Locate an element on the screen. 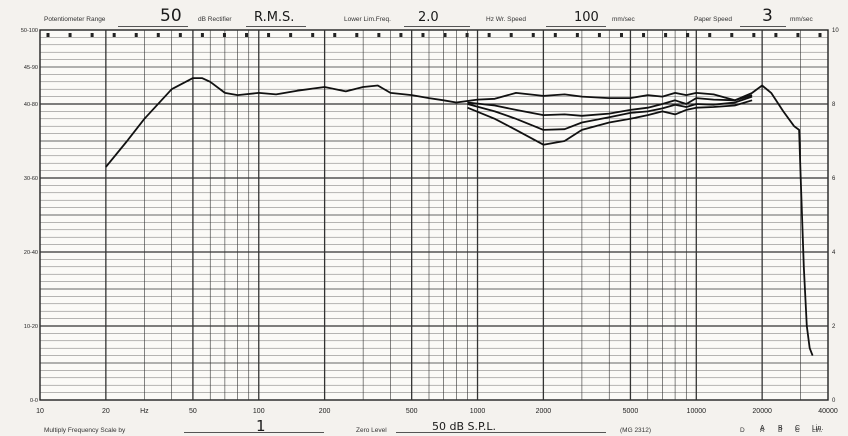  multiply-frequency-label: Multiply Frequency Scale by is located at coordinates (85, 430).